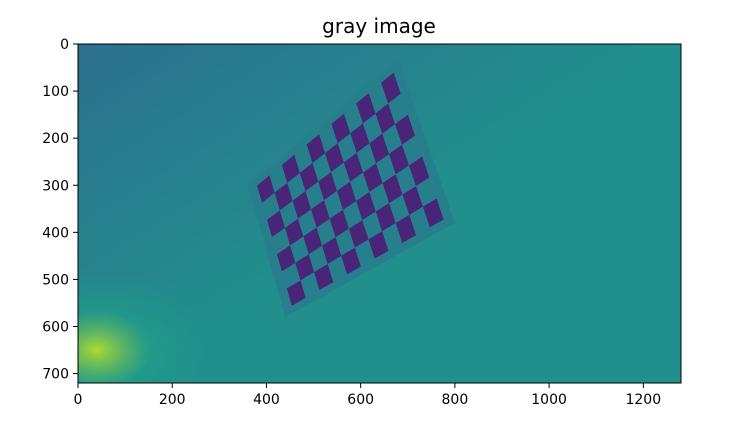 Image resolution: width=752 pixels, height=446 pixels. What do you see at coordinates (55, 139) in the screenshot?
I see `y-tick-label: 200` at bounding box center [55, 139].